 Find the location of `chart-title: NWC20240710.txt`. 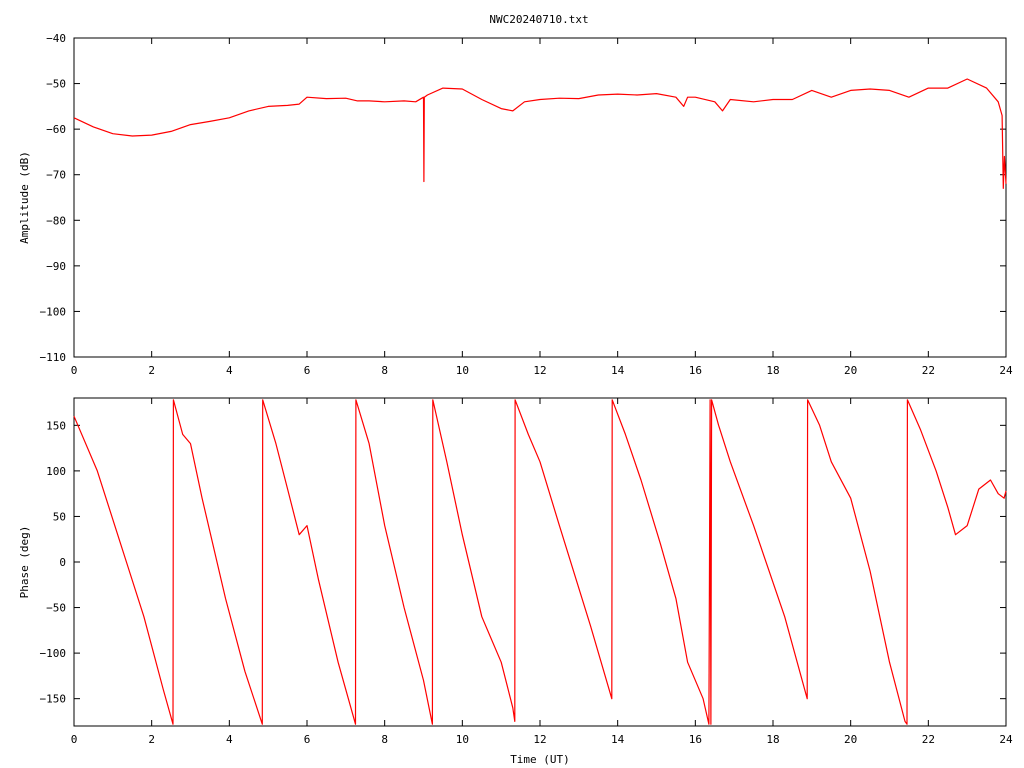

chart-title: NWC20240710.txt is located at coordinates (538, 19).